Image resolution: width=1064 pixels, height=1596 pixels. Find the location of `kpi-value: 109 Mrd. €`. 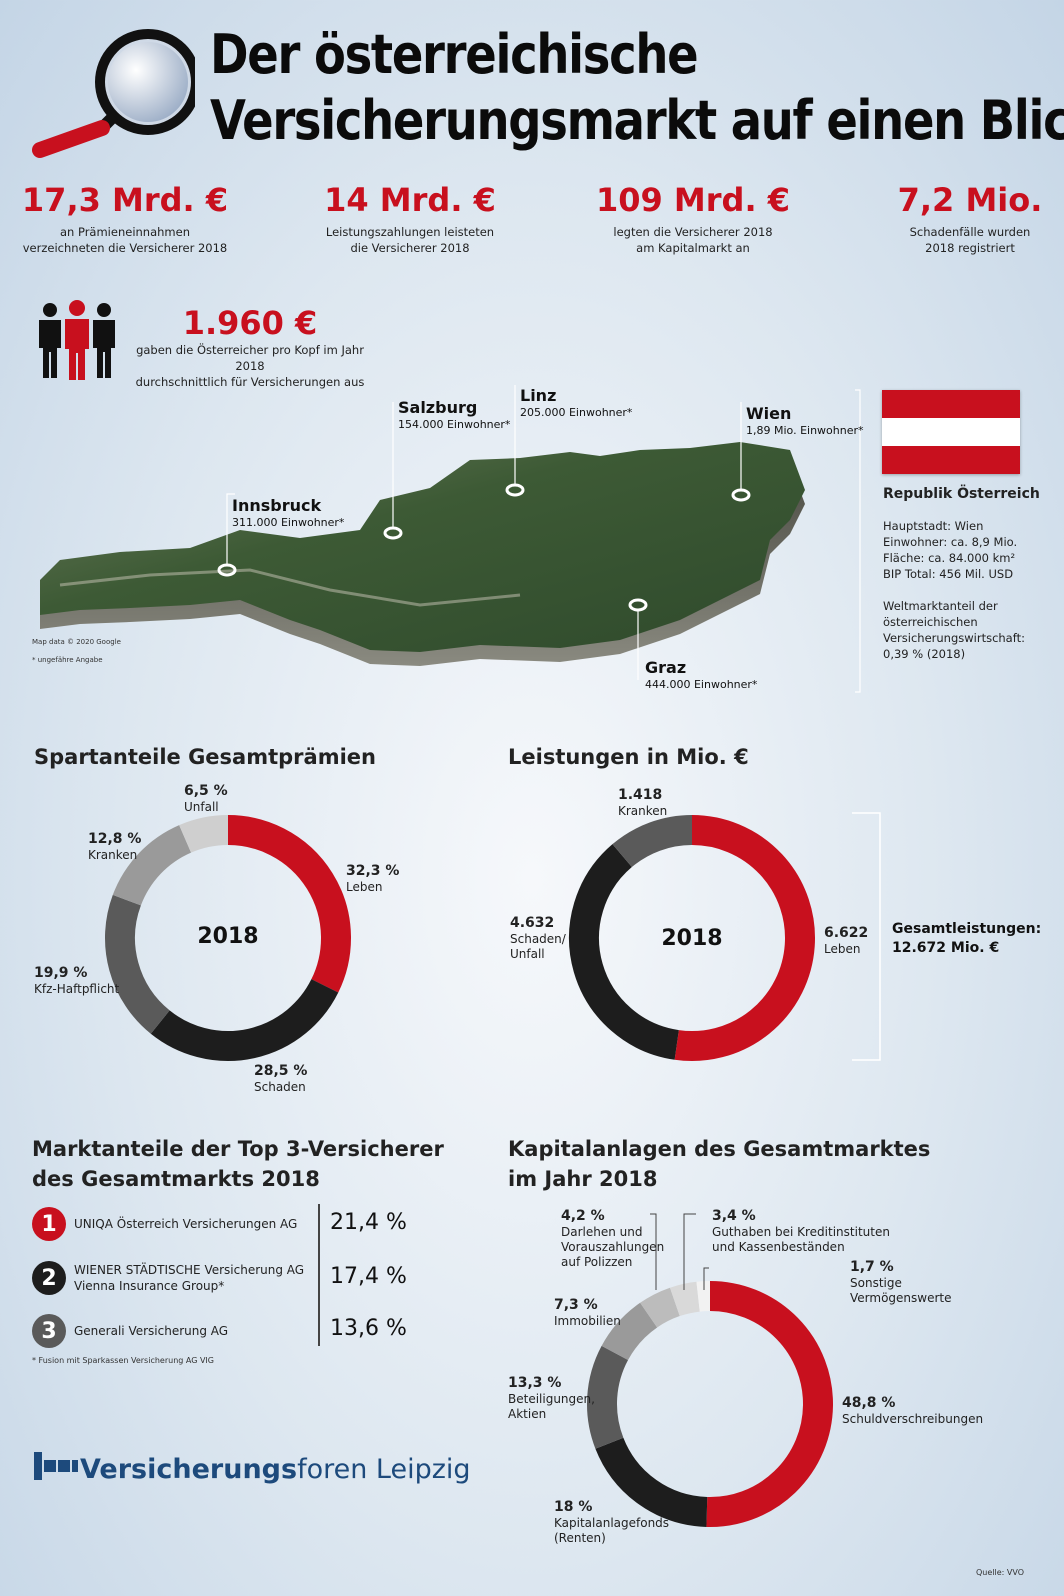

kpi-value: 109 Mrd. € is located at coordinates (693, 200).